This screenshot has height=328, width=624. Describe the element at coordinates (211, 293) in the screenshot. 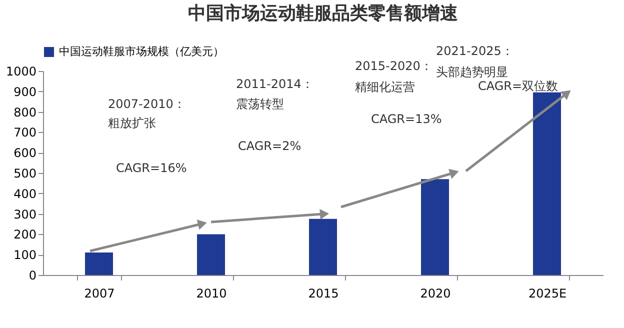

I see `x-tick-label: 2010` at that location.